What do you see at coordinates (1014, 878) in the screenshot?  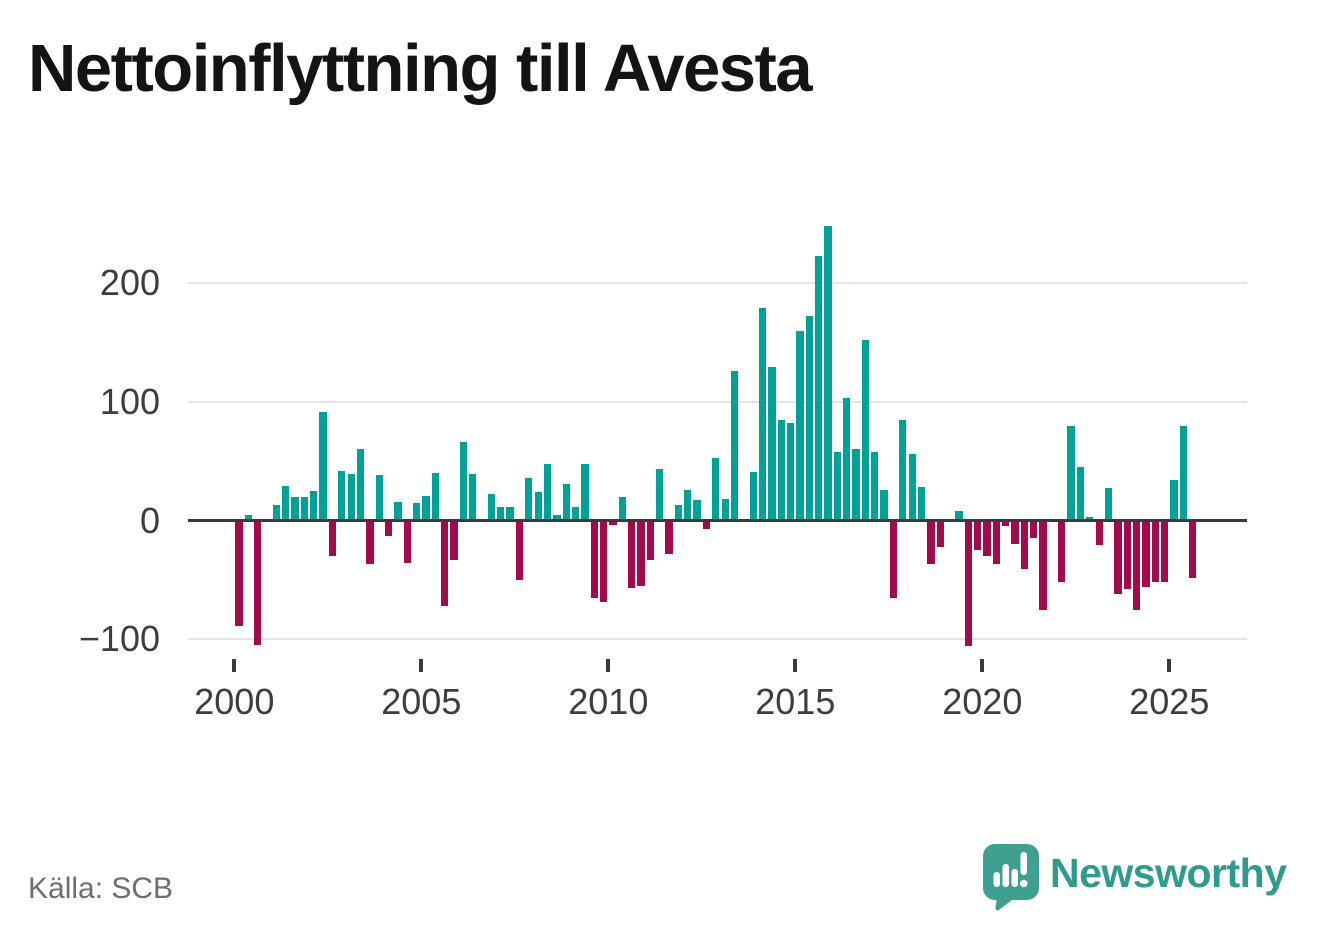 I see `logo-bar-medium` at bounding box center [1014, 878].